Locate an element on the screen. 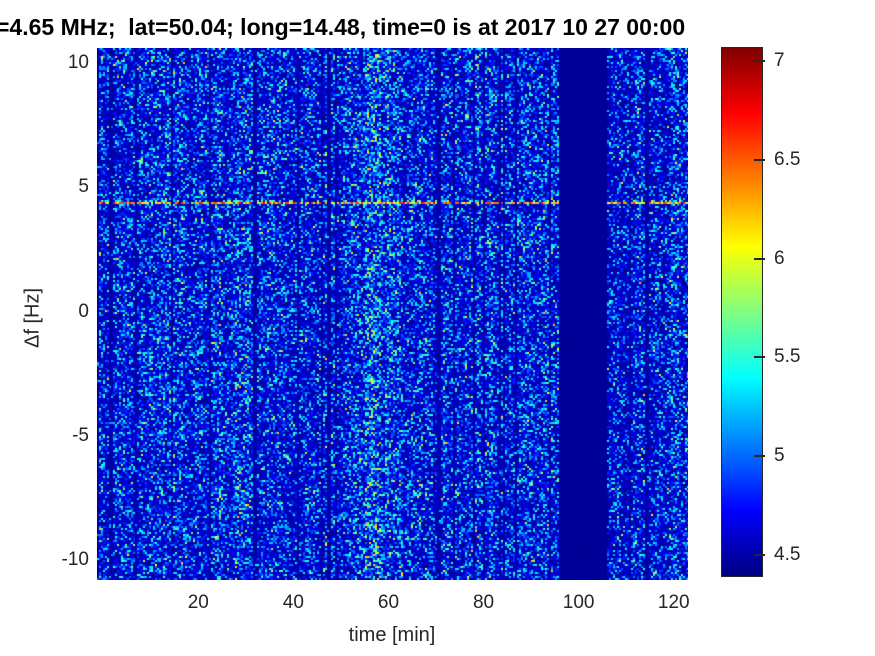  colorbar-tick-label: 7 is located at coordinates (779, 60).